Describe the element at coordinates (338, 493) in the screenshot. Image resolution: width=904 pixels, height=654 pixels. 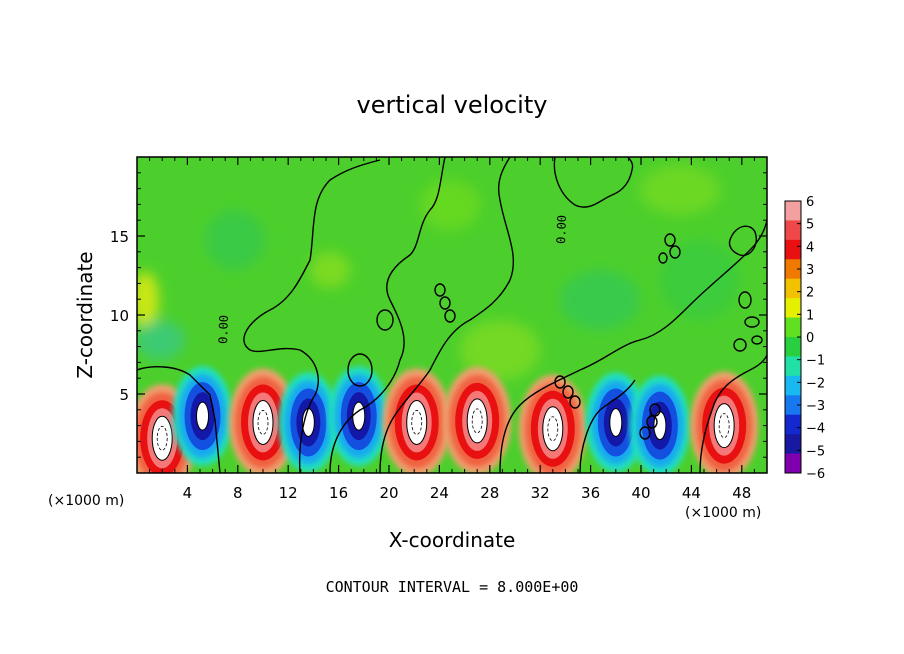
I see `x-tick-label: 16` at that location.